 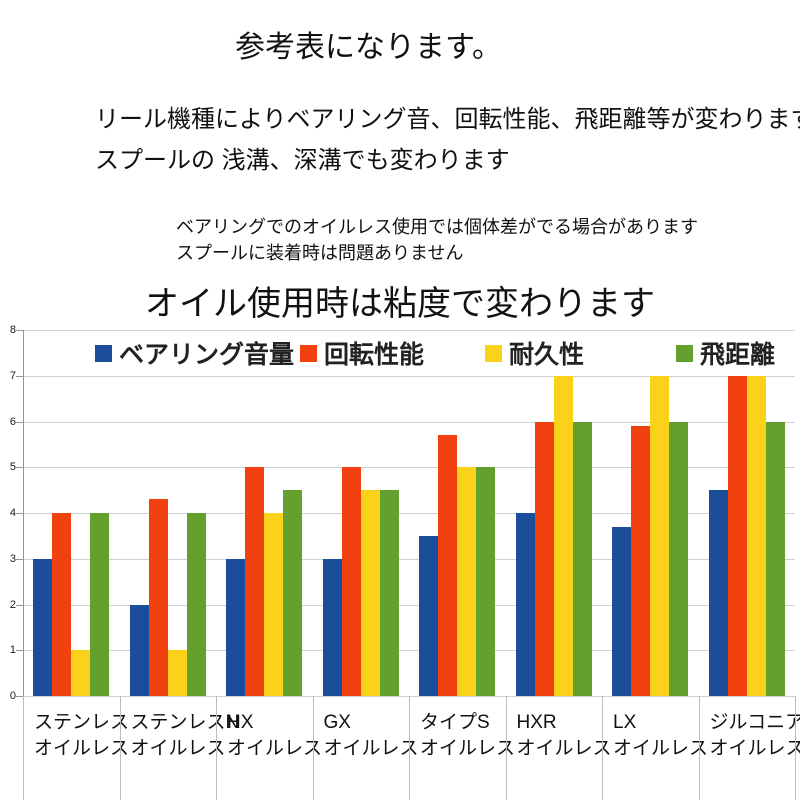 What do you see at coordinates (12, 375) in the screenshot?
I see `y-axis-tick-label: 7` at bounding box center [12, 375].